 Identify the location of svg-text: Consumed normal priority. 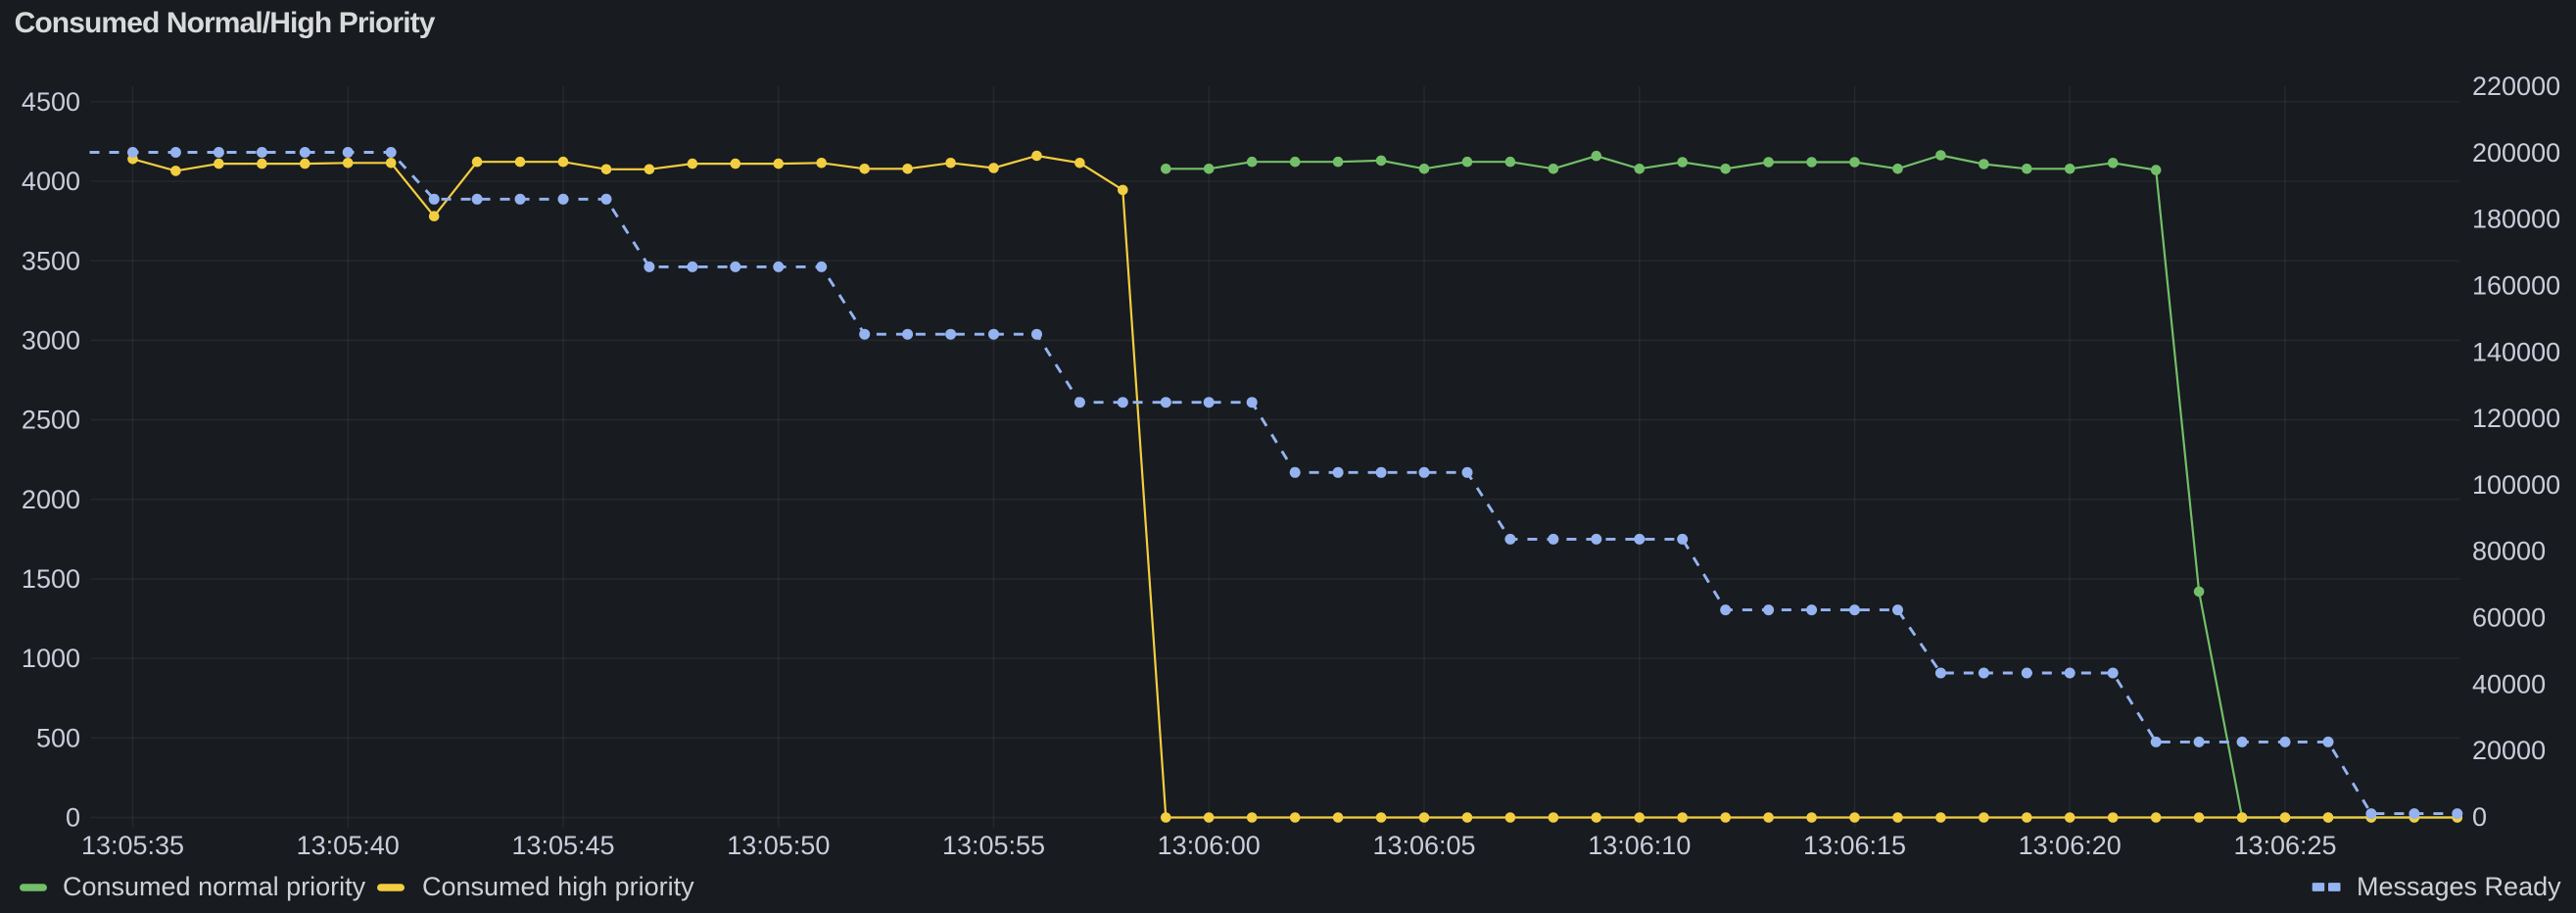
(215, 886).